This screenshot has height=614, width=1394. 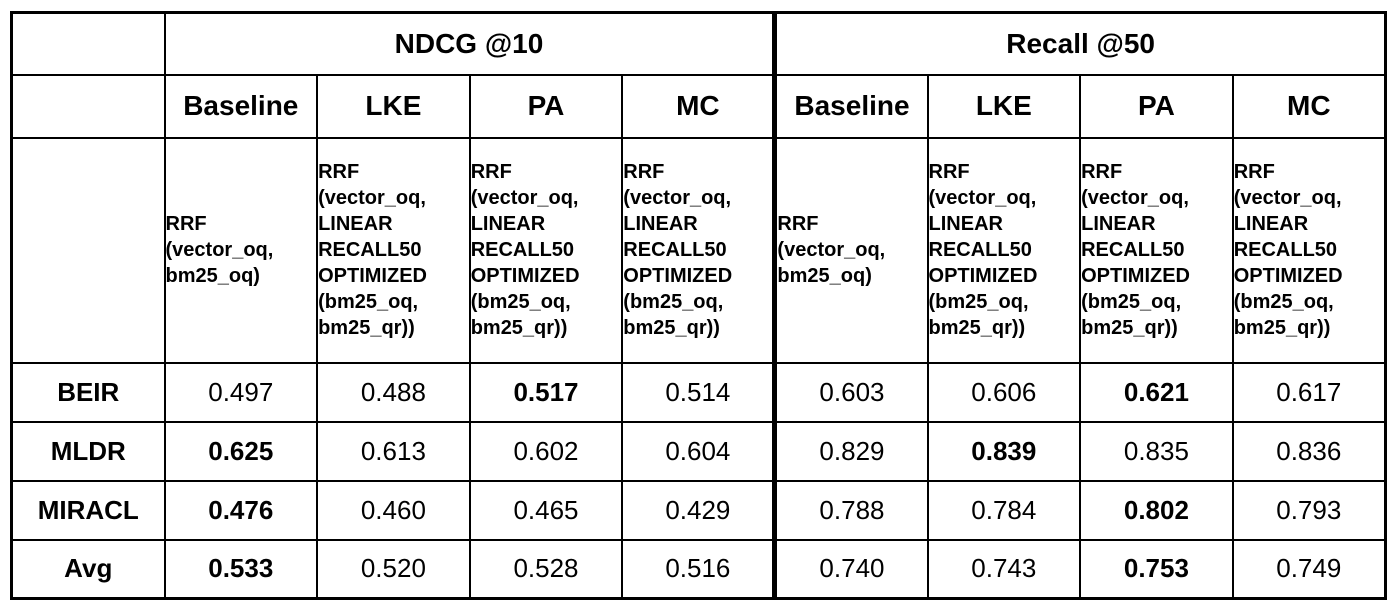 I want to click on method-header-ndcg-lke: LKE, so click(x=393, y=106).